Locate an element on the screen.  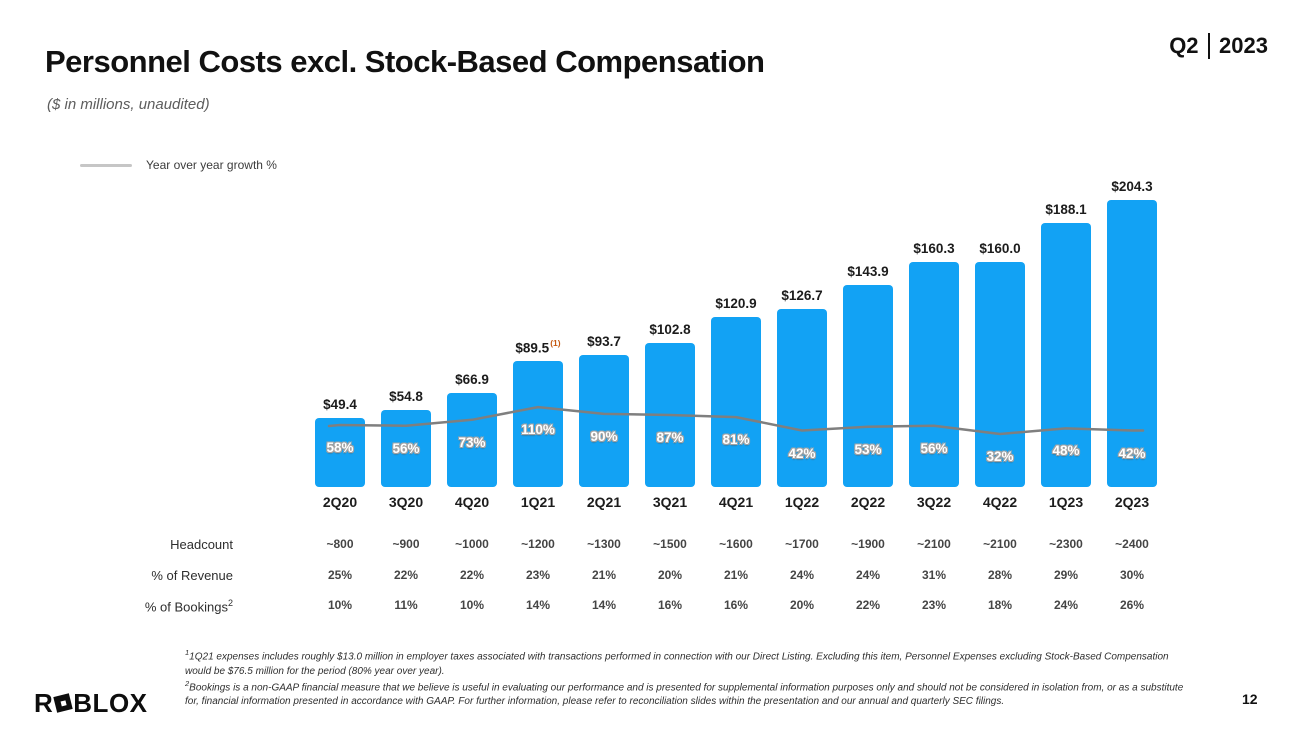
x-axis-label-2Q23: 2Q23 is located at coordinates (1132, 502).